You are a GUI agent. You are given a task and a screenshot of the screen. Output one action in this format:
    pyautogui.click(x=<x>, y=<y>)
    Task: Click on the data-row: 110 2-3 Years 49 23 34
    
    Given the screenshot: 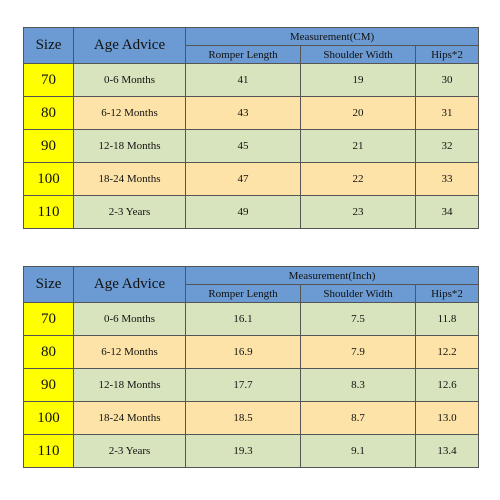 What is the action you would take?
    pyautogui.click(x=251, y=212)
    